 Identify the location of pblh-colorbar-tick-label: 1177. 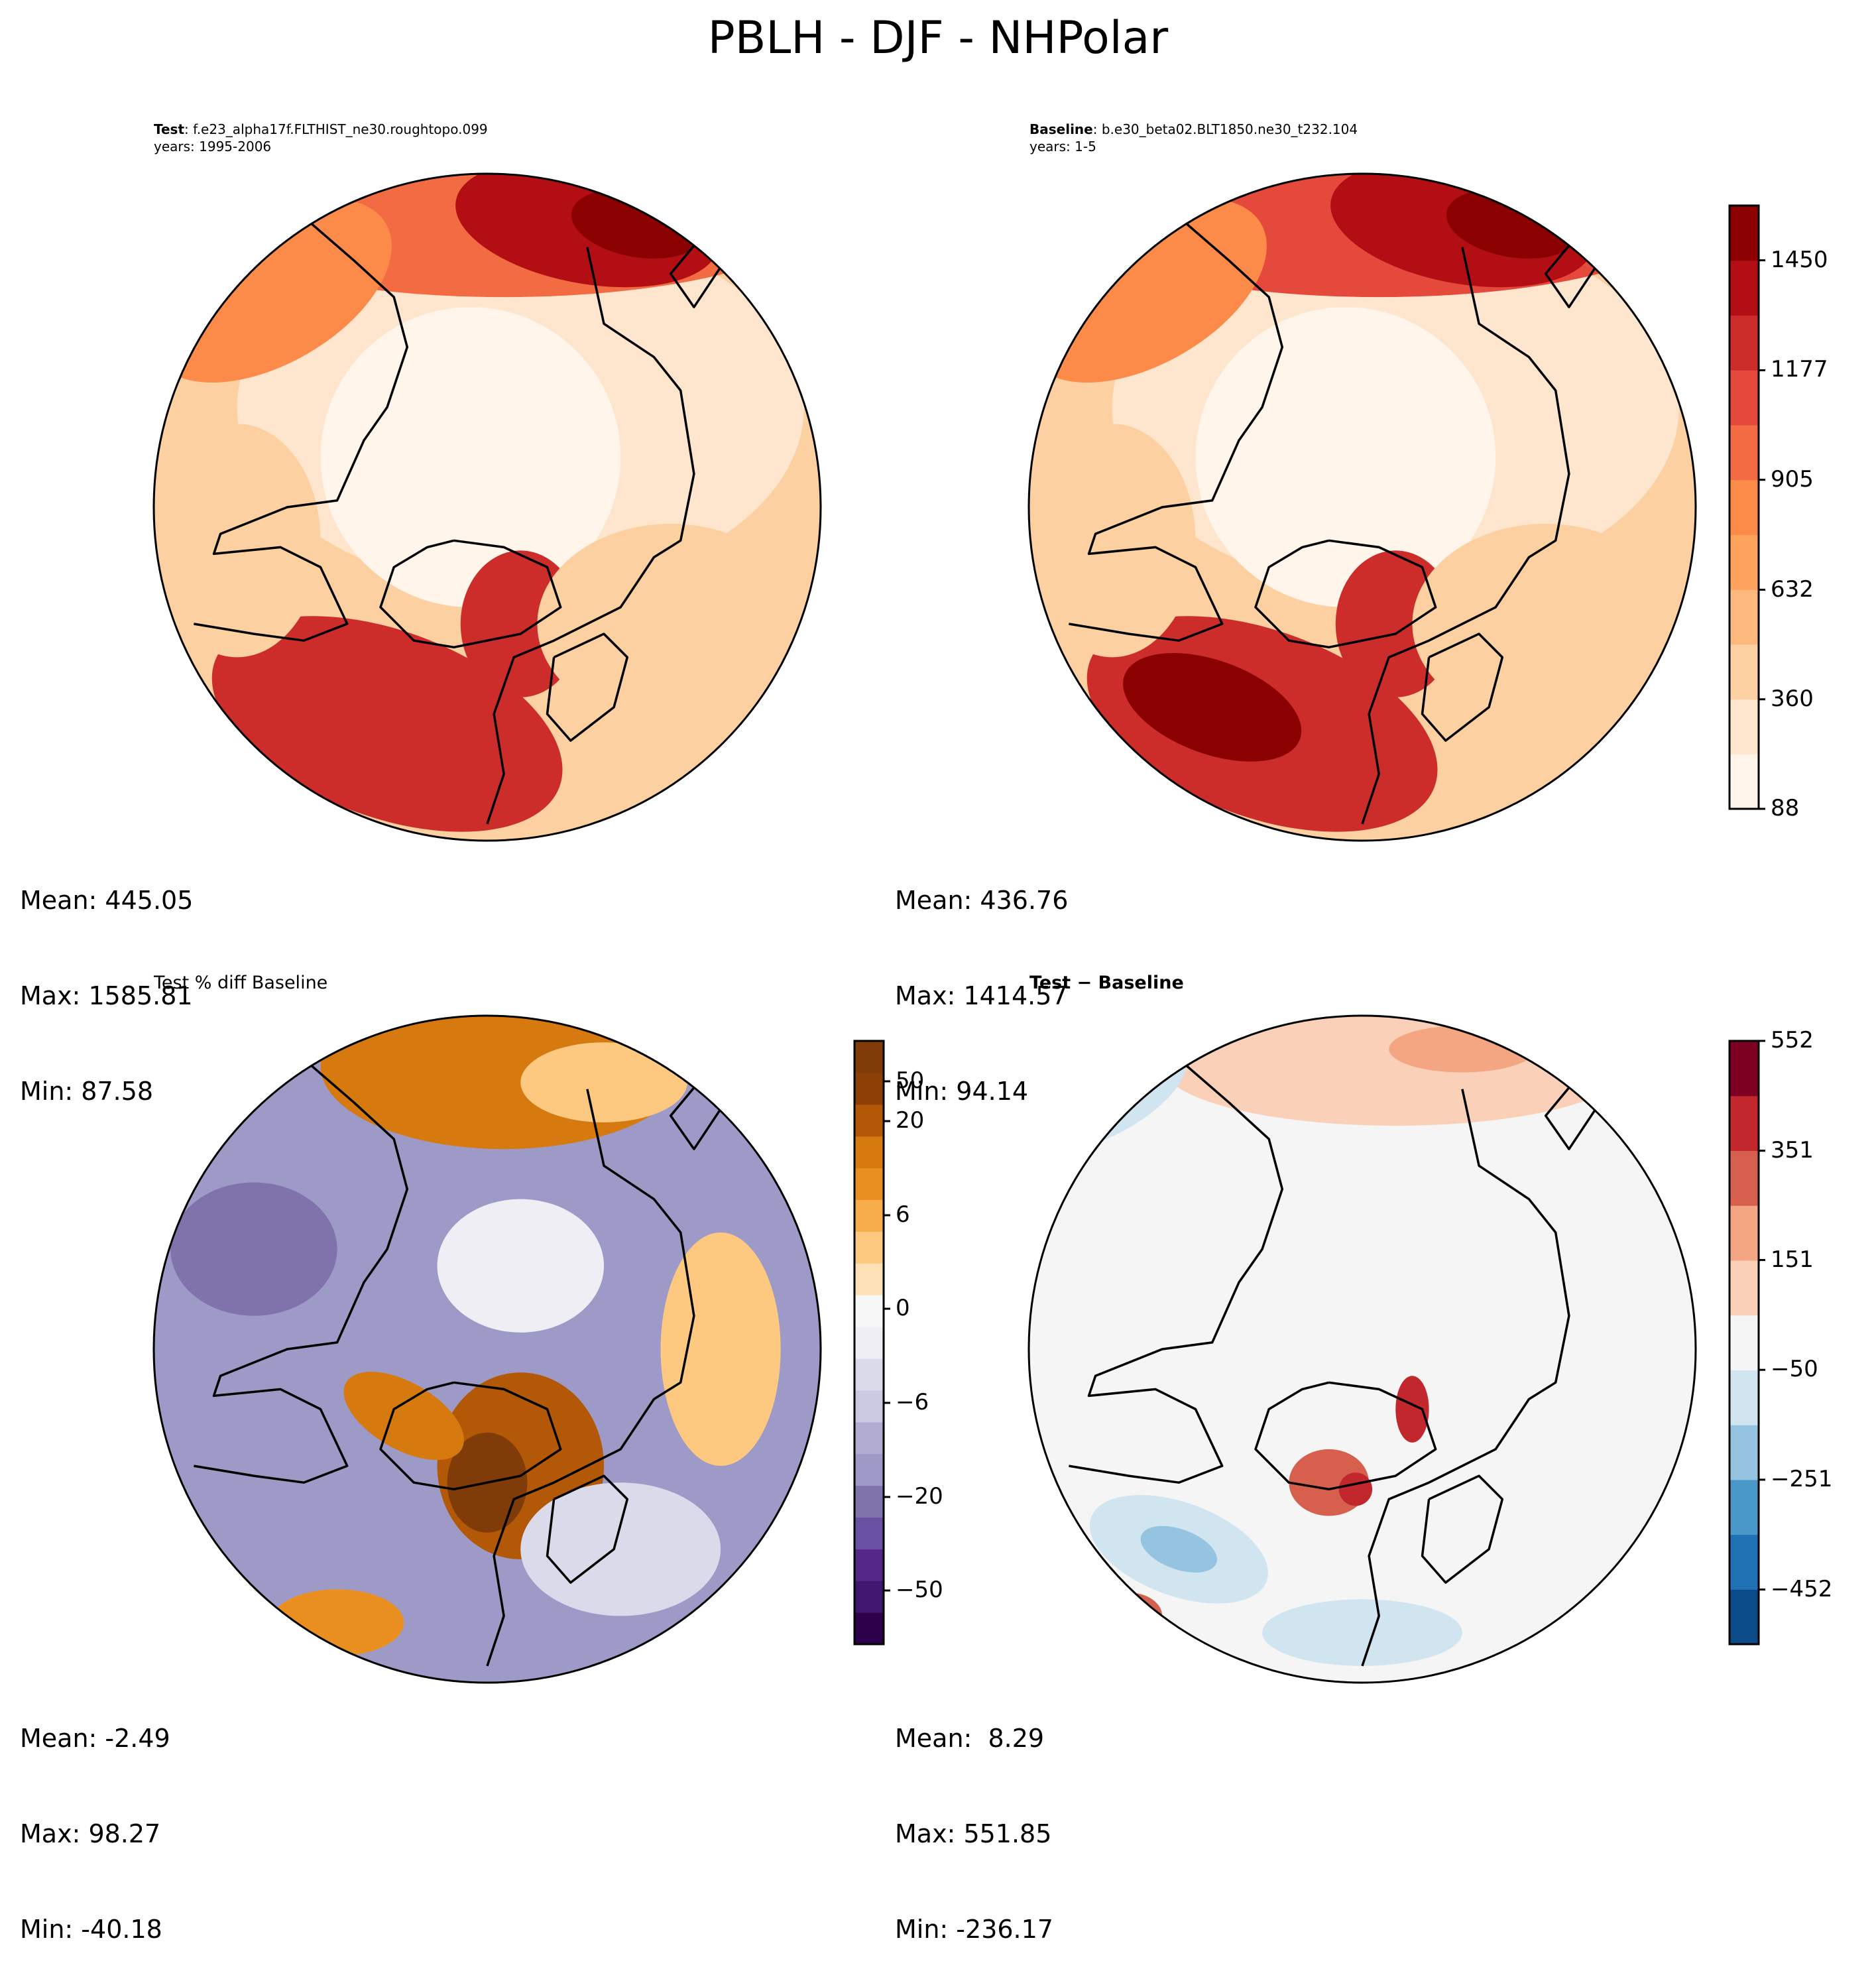
(1800, 369).